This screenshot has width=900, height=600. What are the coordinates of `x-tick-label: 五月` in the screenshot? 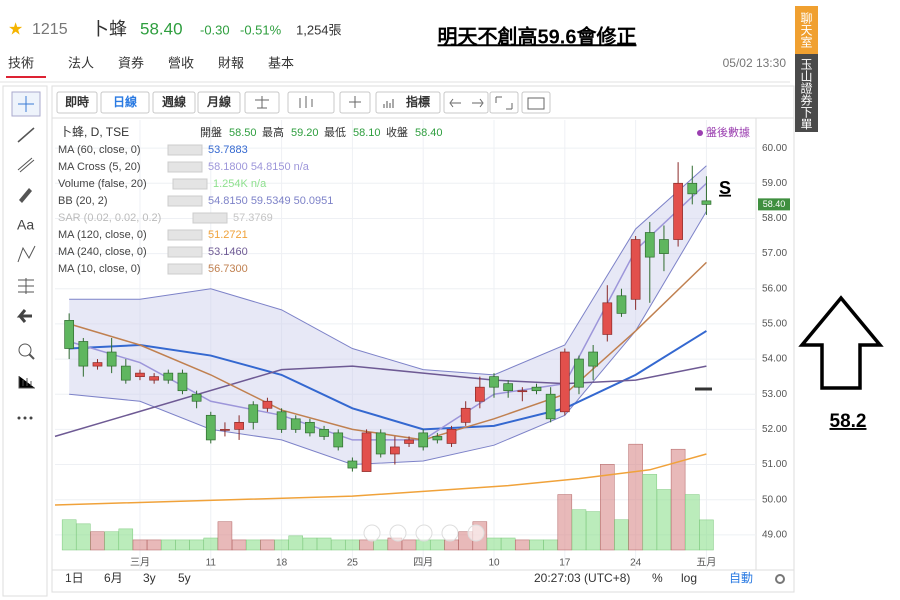 It's located at (706, 563).